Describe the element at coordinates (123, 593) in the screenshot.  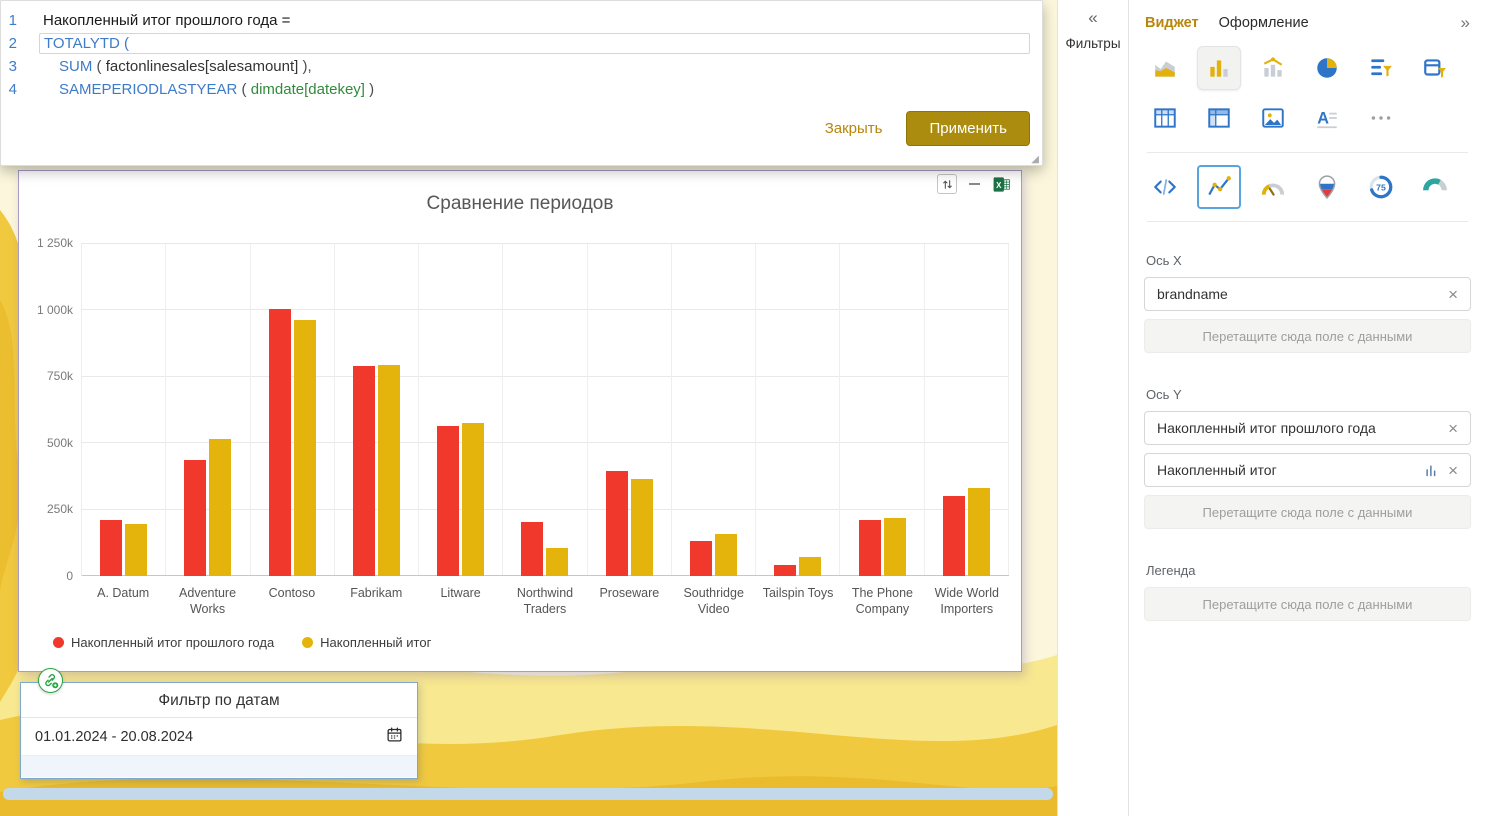
I see `x-axis-label: A. Datum` at that location.